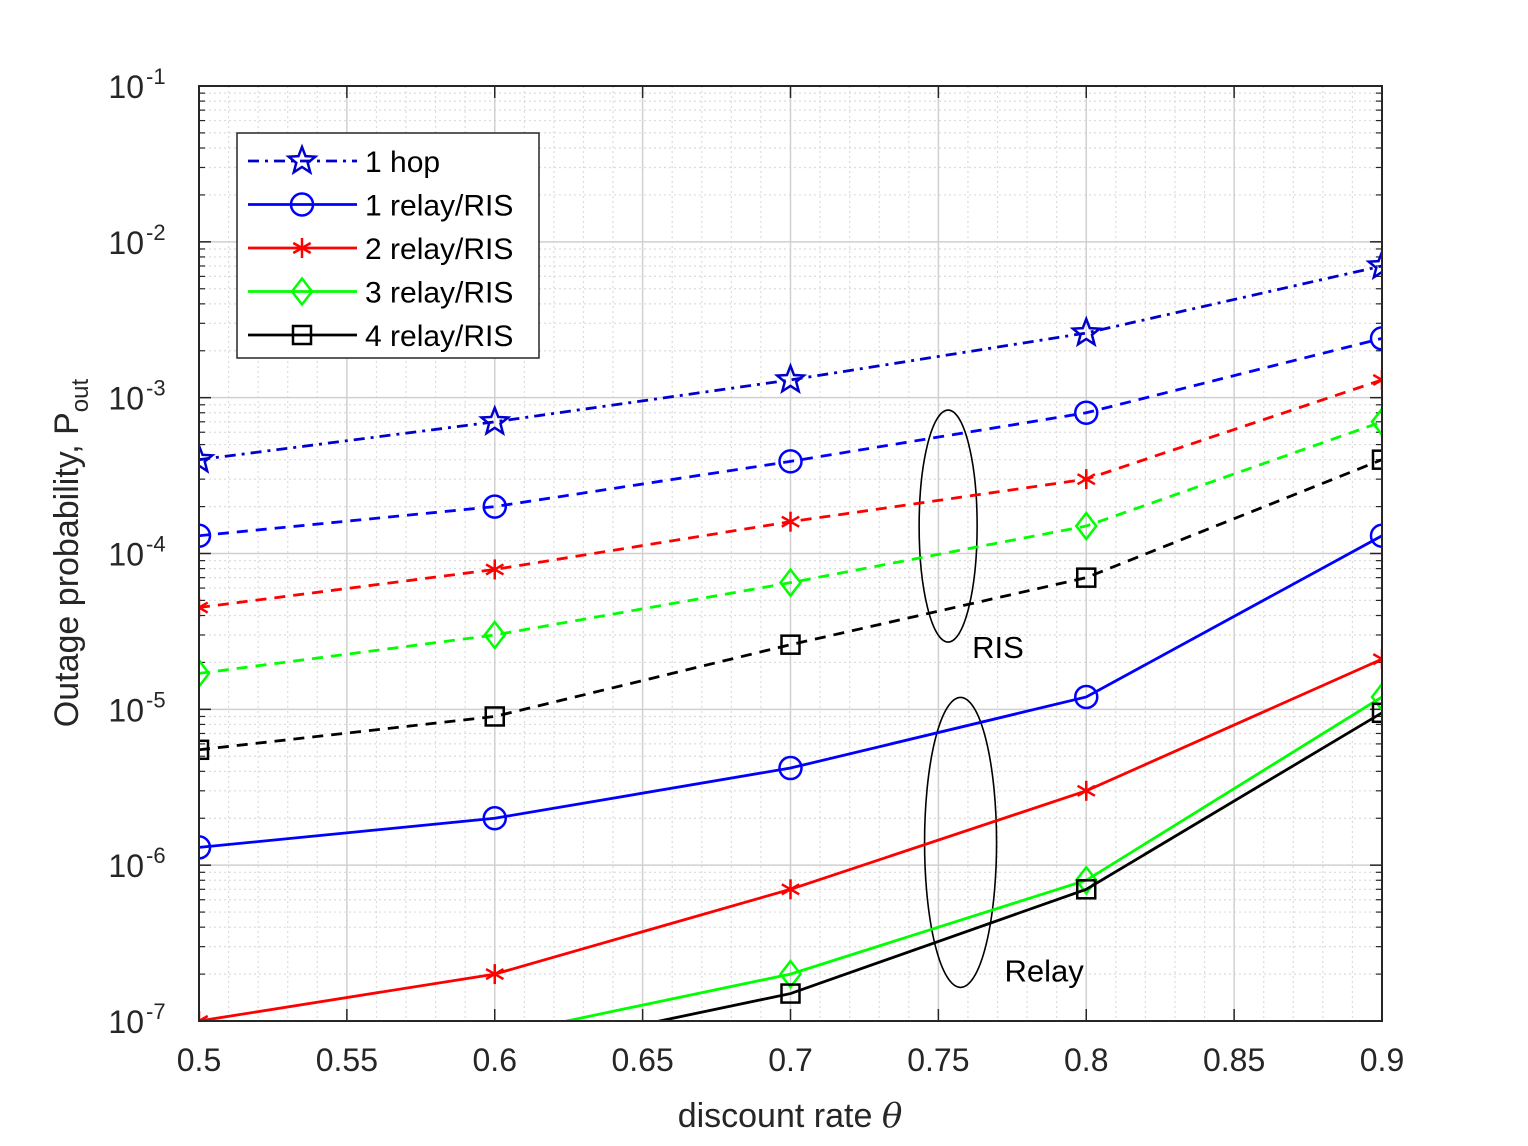  Describe the element at coordinates (1086, 1060) in the screenshot. I see `x-tick-label: 0.8` at that location.